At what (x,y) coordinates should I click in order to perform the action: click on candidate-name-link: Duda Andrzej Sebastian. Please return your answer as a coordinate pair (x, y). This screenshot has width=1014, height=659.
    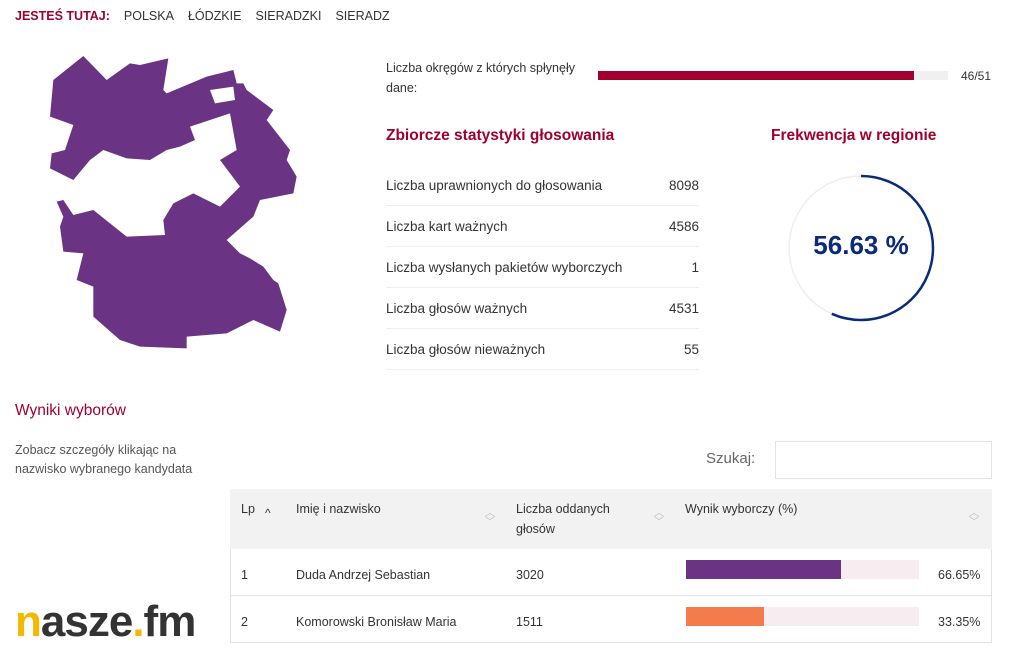
    Looking at the image, I should click on (363, 575).